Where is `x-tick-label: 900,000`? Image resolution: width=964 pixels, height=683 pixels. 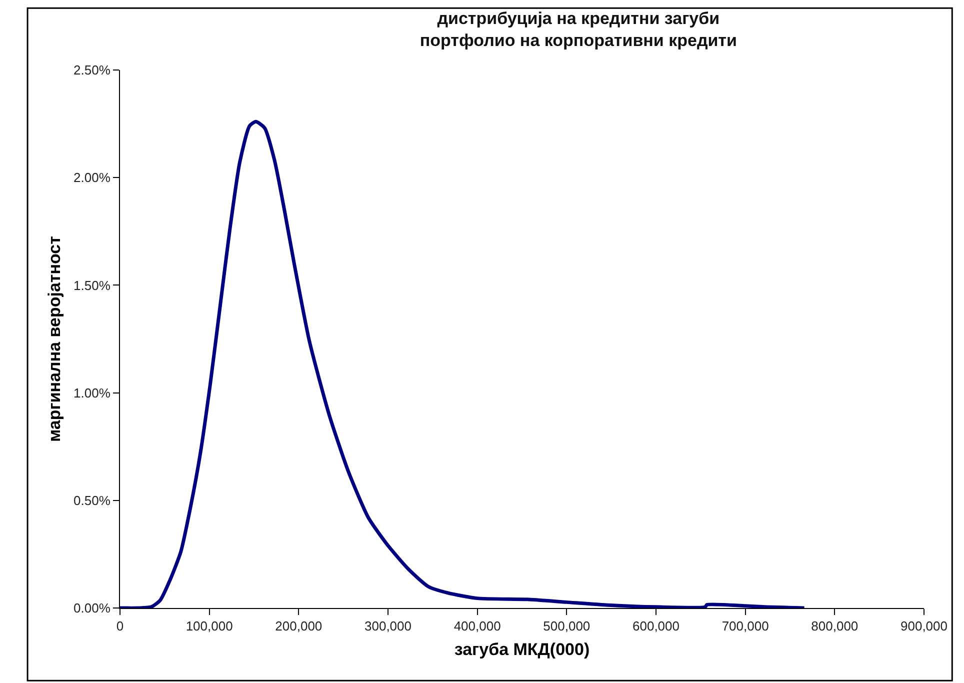
x-tick-label: 900,000 is located at coordinates (924, 626).